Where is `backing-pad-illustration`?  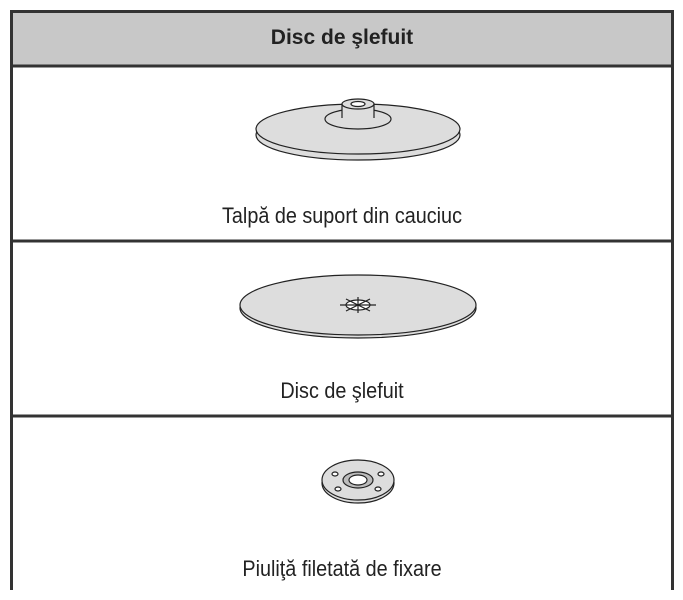
backing-pad-illustration is located at coordinates (358, 129).